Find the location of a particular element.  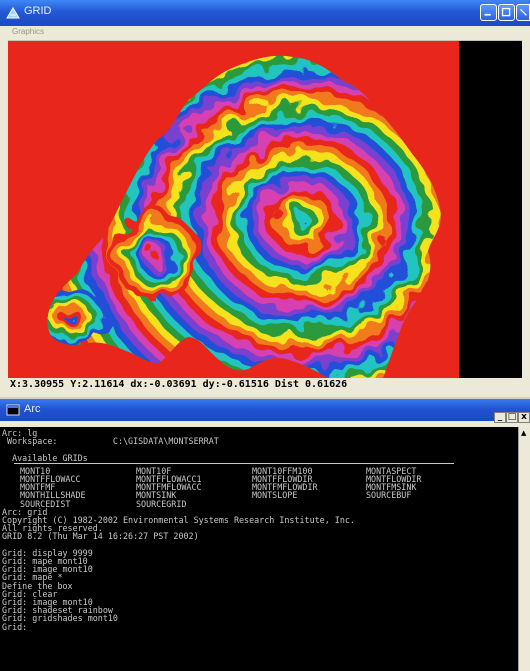

console-line: Grid: display 9999 is located at coordinates (47, 552).